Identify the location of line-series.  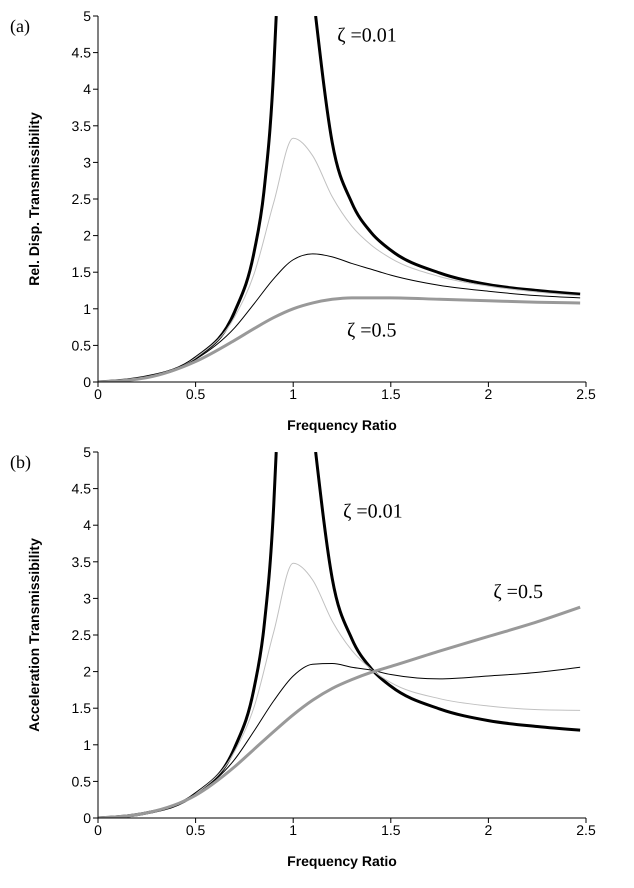
(340, 339).